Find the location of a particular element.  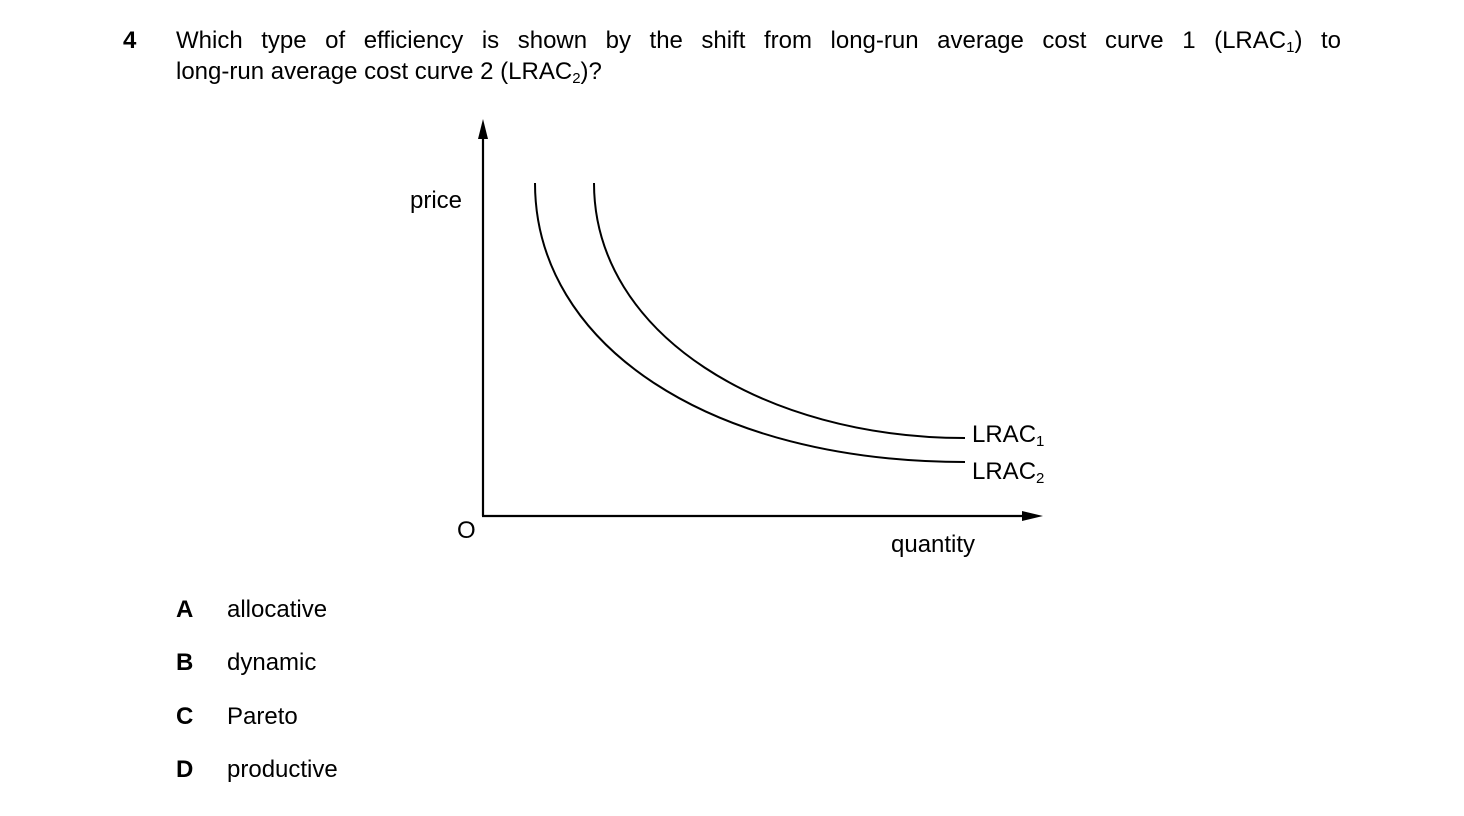

option-text: productive is located at coordinates (282, 769).